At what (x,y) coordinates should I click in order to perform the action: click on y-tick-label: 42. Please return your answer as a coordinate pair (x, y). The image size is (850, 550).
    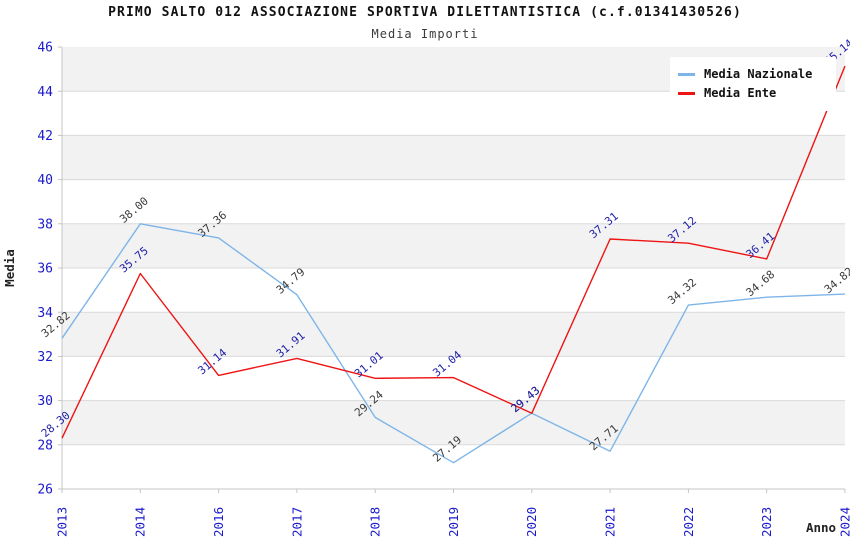
    Looking at the image, I should click on (45, 136).